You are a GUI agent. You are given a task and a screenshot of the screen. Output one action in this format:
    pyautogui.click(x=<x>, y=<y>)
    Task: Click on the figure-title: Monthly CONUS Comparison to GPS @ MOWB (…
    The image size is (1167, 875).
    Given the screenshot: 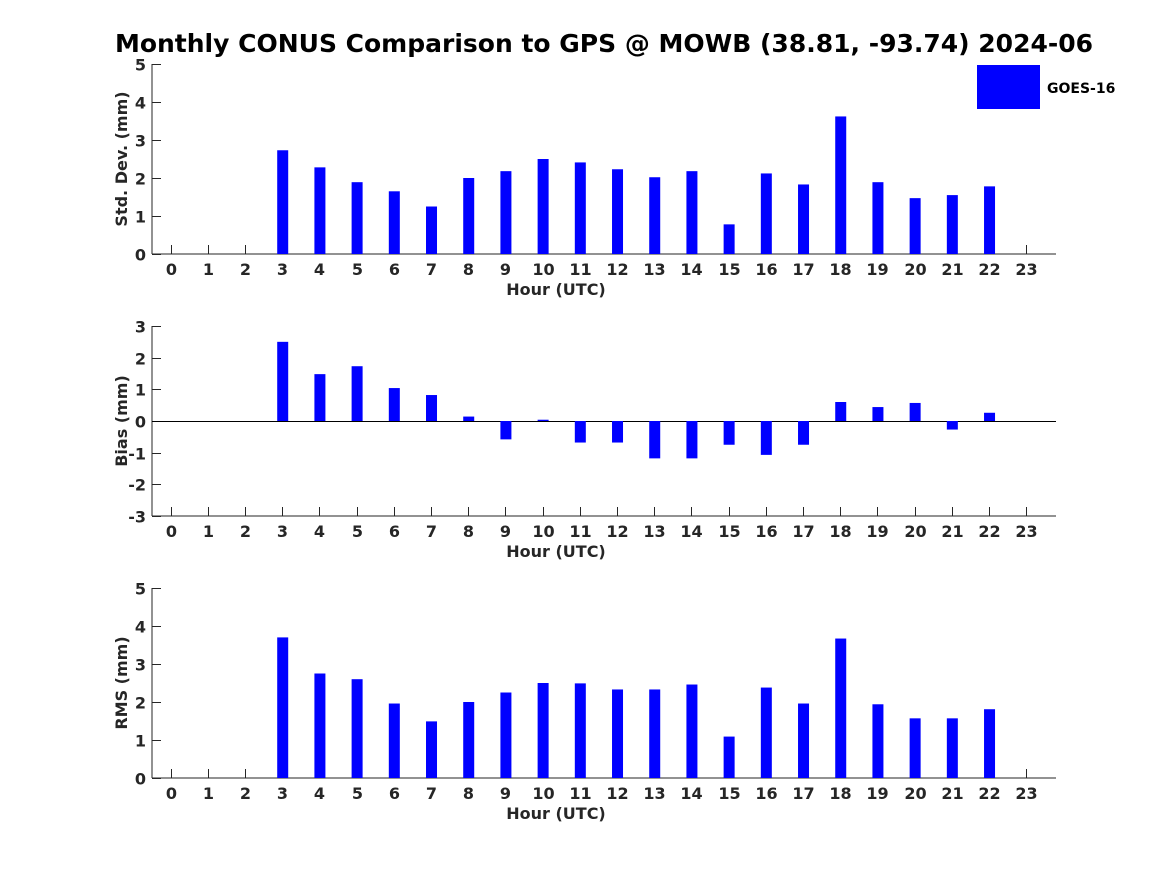 What is the action you would take?
    pyautogui.click(x=604, y=43)
    